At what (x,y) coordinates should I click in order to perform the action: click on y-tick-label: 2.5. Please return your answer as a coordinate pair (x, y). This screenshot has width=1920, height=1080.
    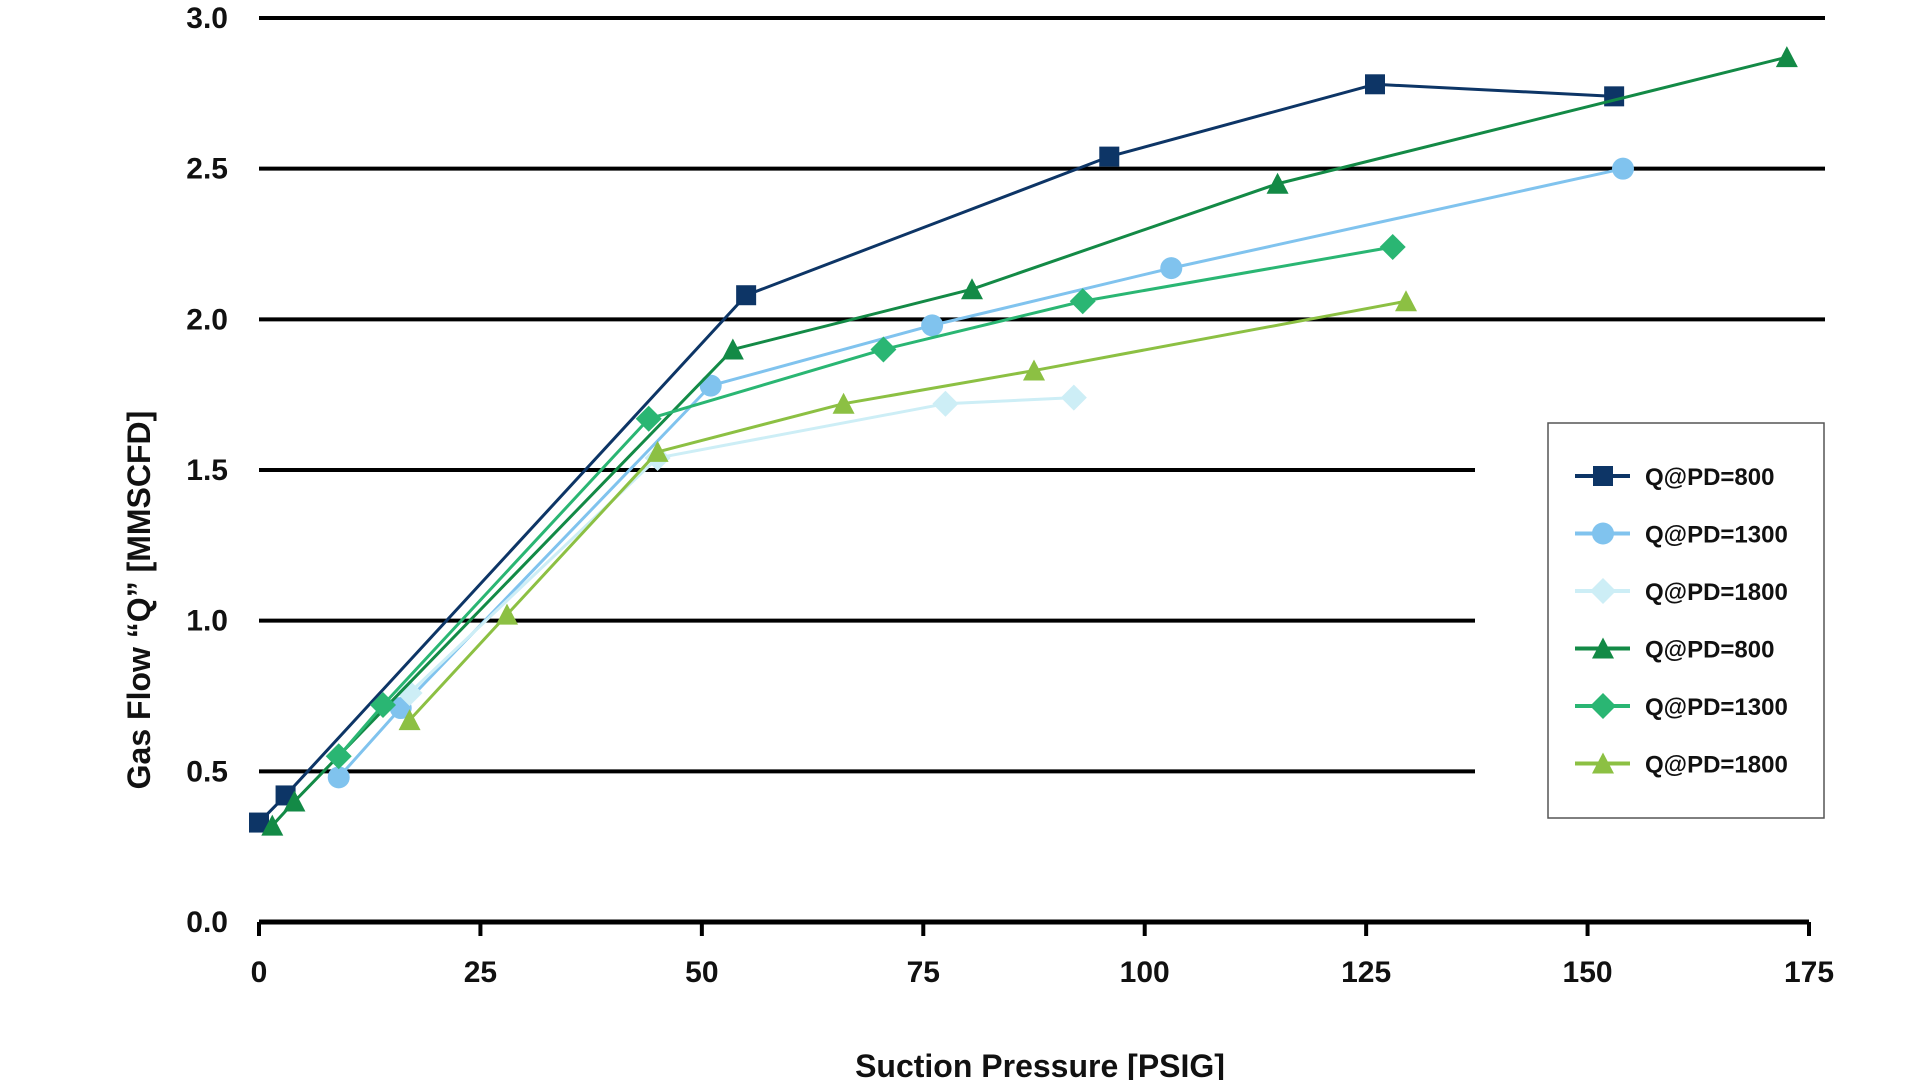
    Looking at the image, I should click on (207, 169).